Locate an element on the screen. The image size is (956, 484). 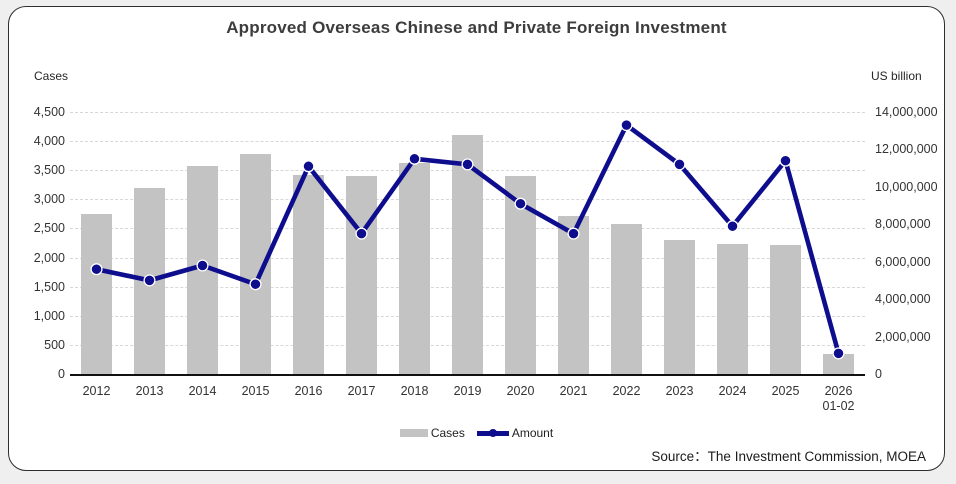
right-tick-label: 4,000,000 is located at coordinates (903, 299).